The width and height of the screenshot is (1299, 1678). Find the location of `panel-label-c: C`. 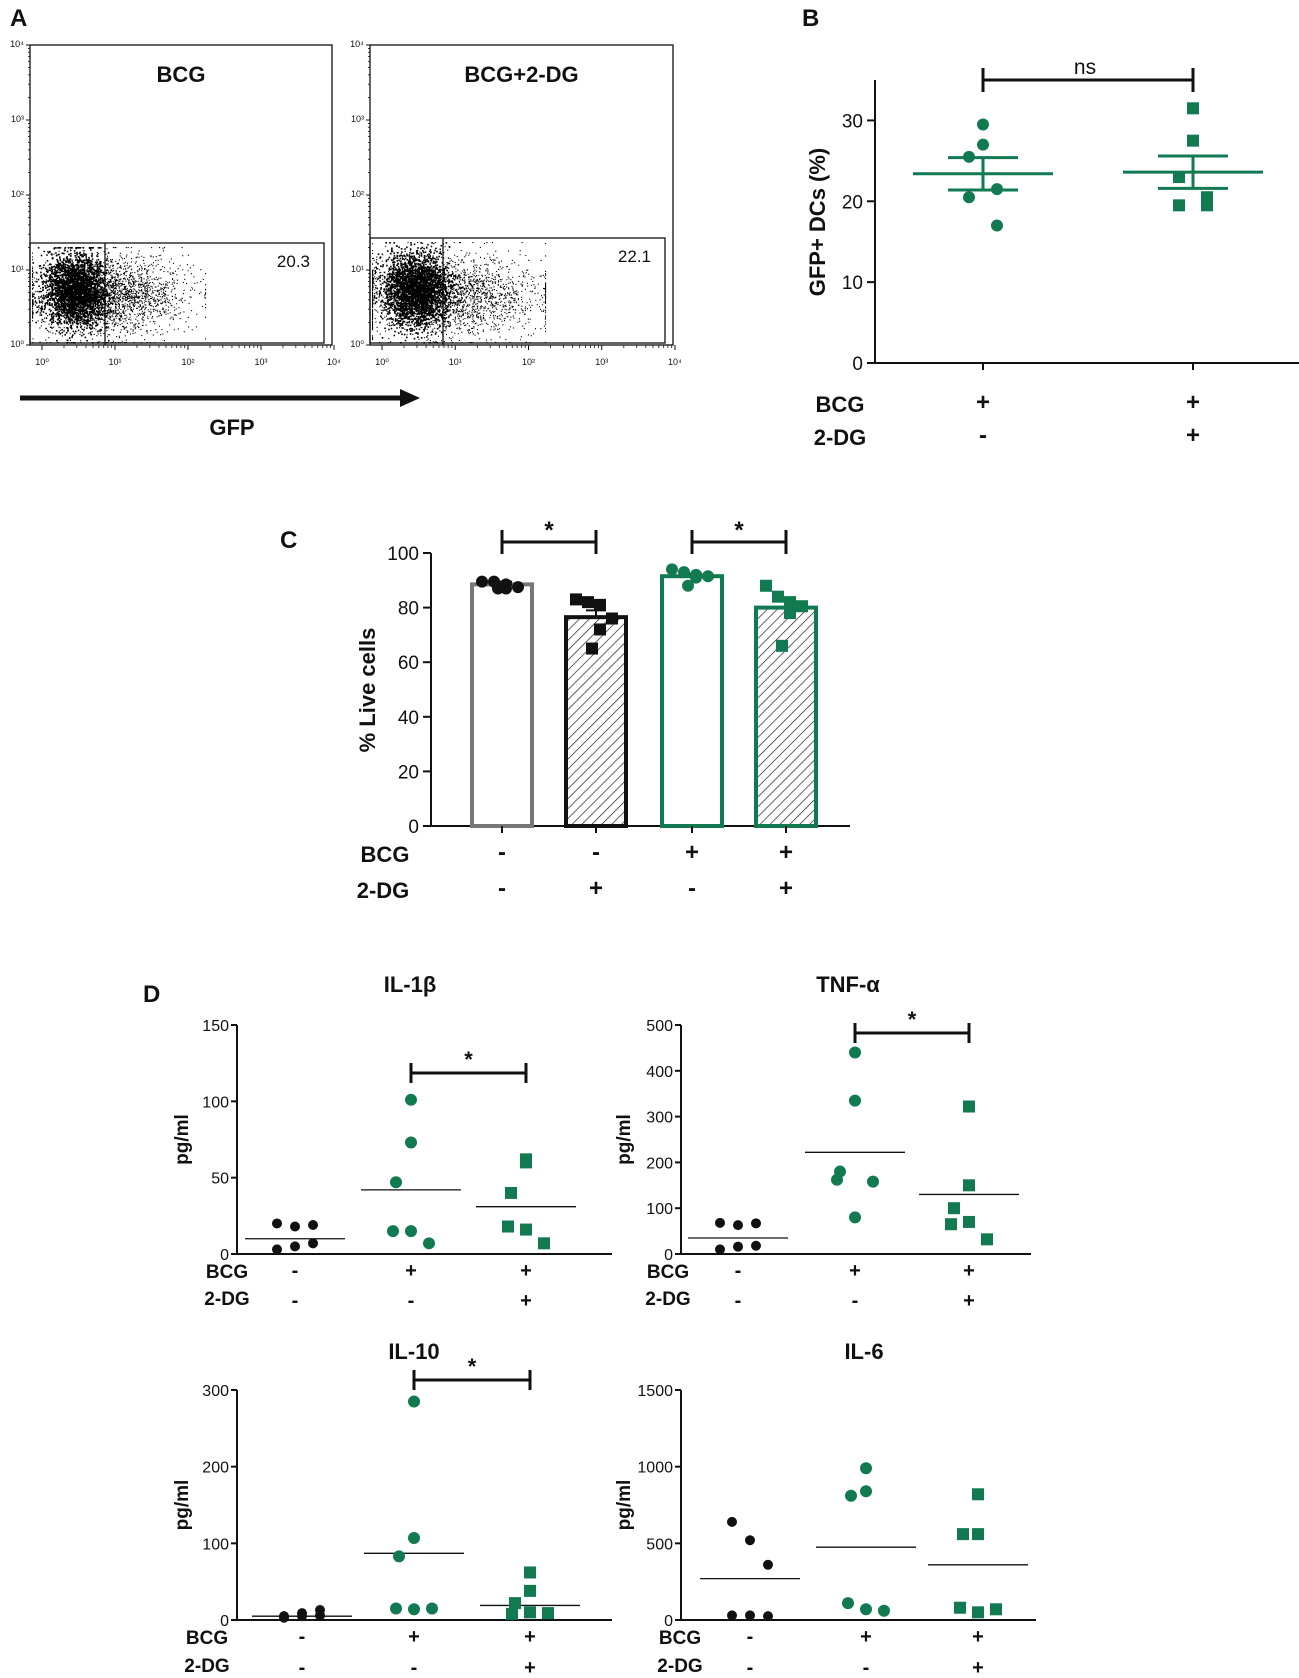

panel-label-c: C is located at coordinates (288, 540).